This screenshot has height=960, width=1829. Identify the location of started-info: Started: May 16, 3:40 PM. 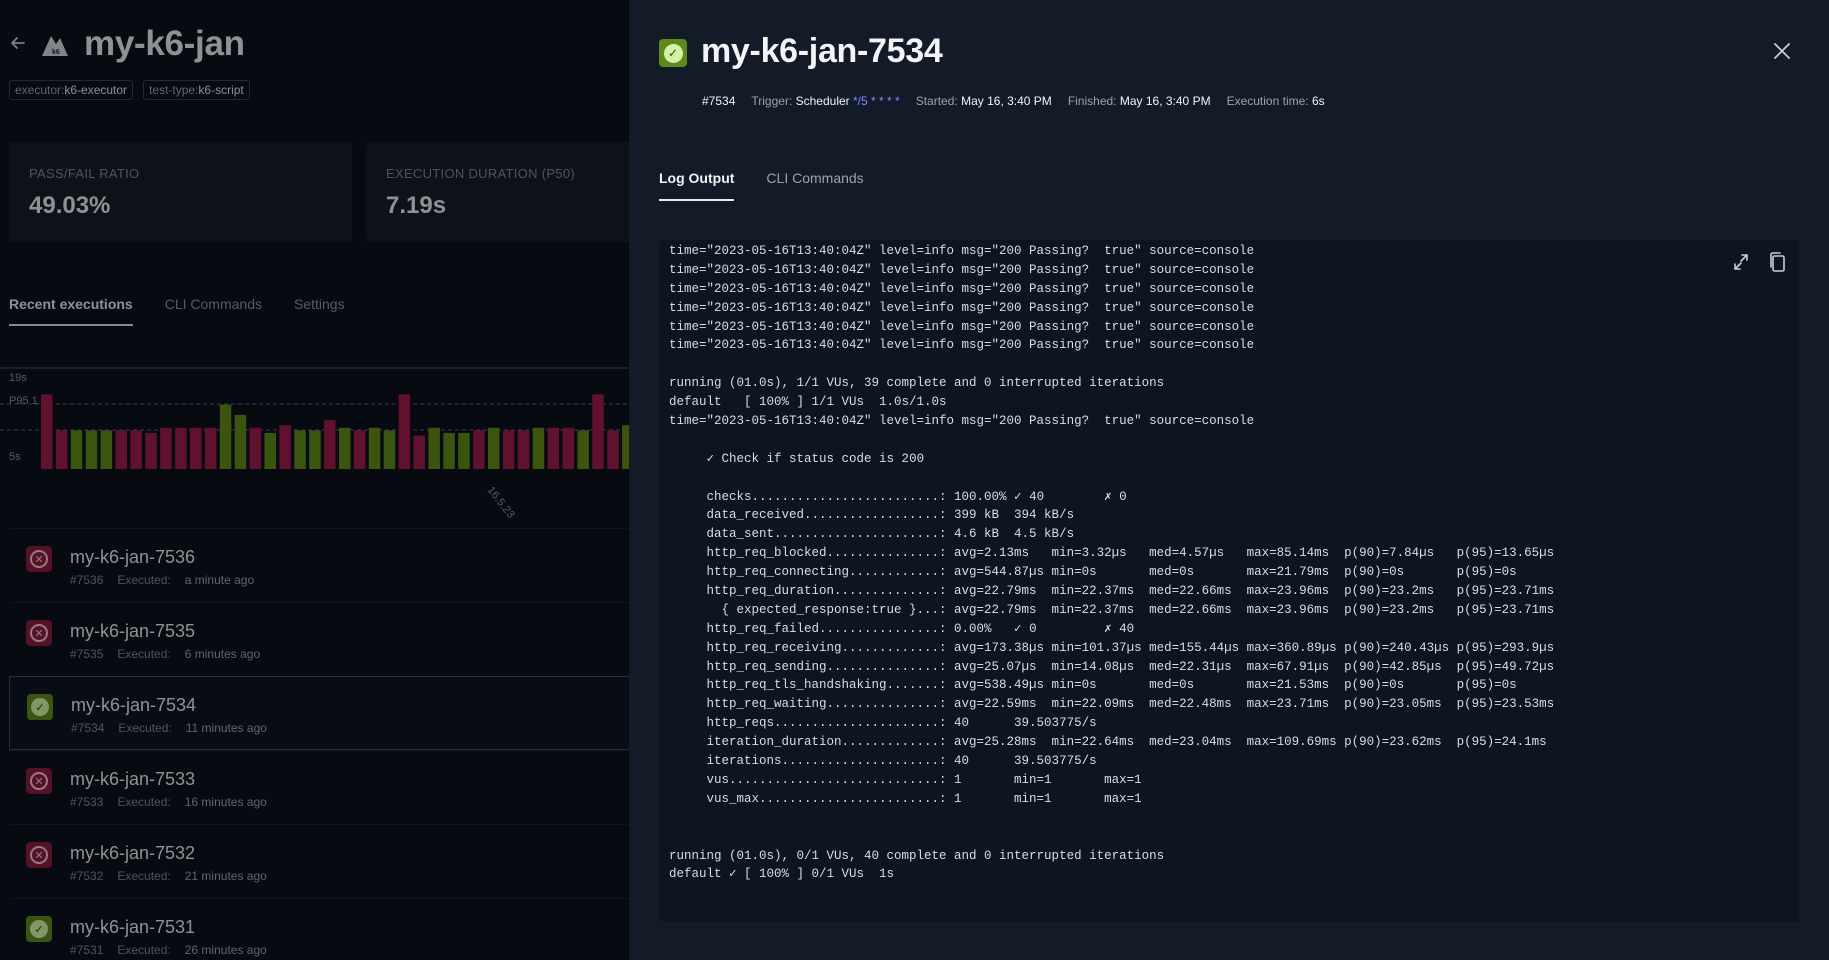
(984, 101).